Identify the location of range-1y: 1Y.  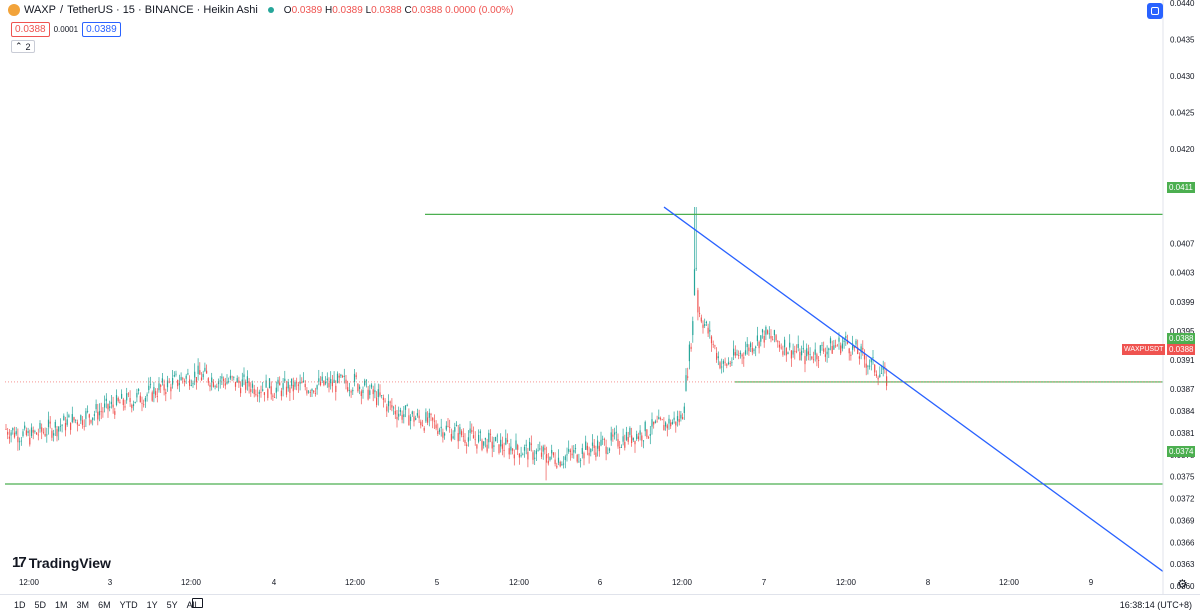
(152, 605).